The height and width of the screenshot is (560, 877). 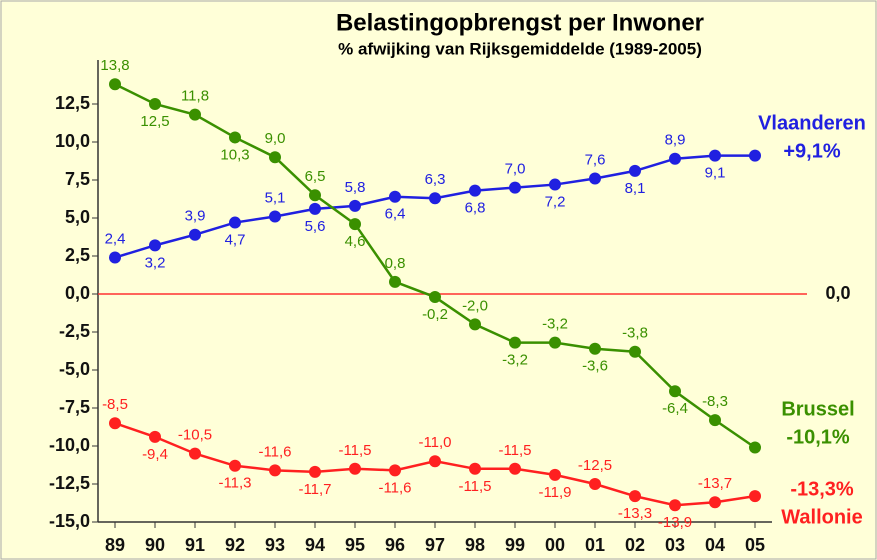 What do you see at coordinates (275, 545) in the screenshot?
I see `x-tick-label: 93` at bounding box center [275, 545].